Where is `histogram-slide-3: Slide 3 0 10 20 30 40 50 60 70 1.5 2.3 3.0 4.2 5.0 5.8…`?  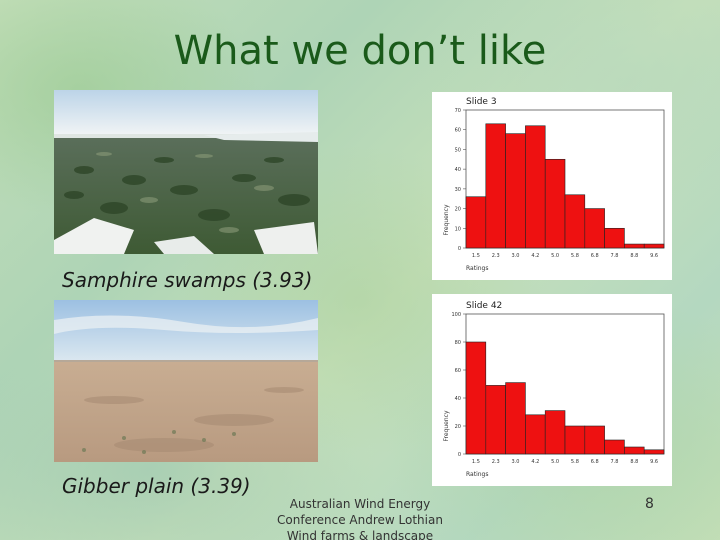
histogram-slide-3: Slide 3 0 10 20 30 40 50 60 70 1.5 2.3 3.0 4.2 5.0 5.8… is located at coordinates (552, 186).